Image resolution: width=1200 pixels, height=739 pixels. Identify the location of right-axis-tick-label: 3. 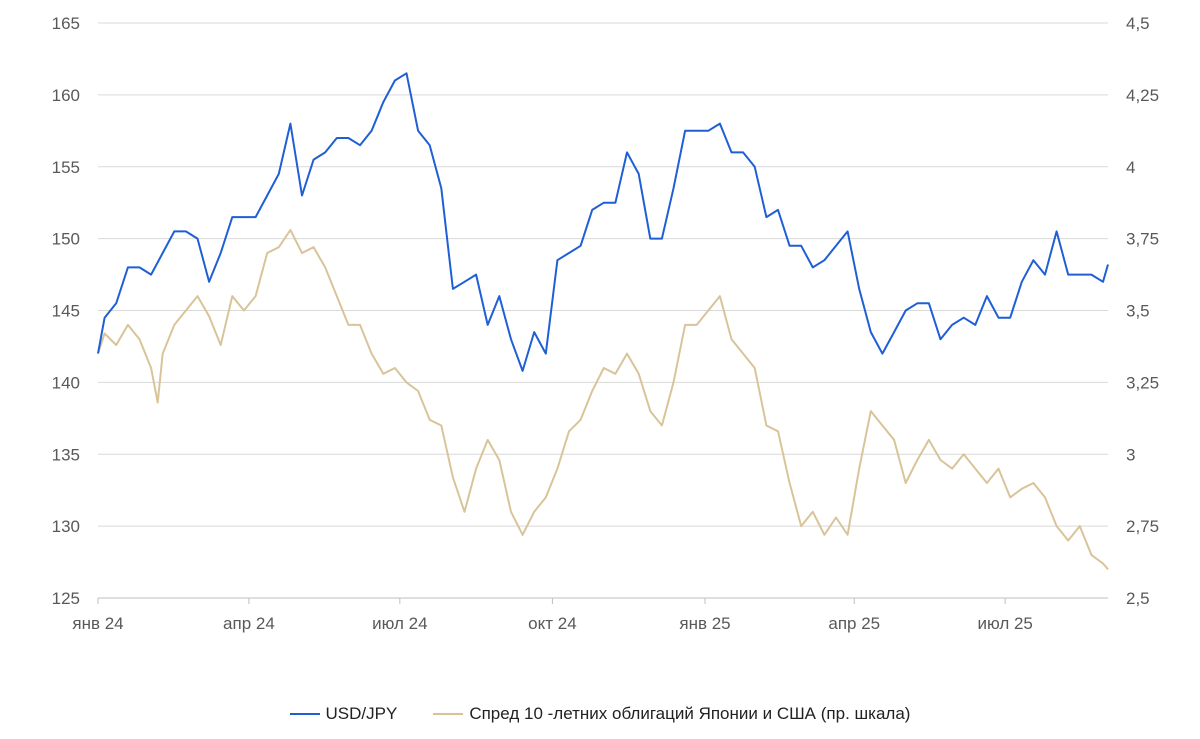
(1130, 454).